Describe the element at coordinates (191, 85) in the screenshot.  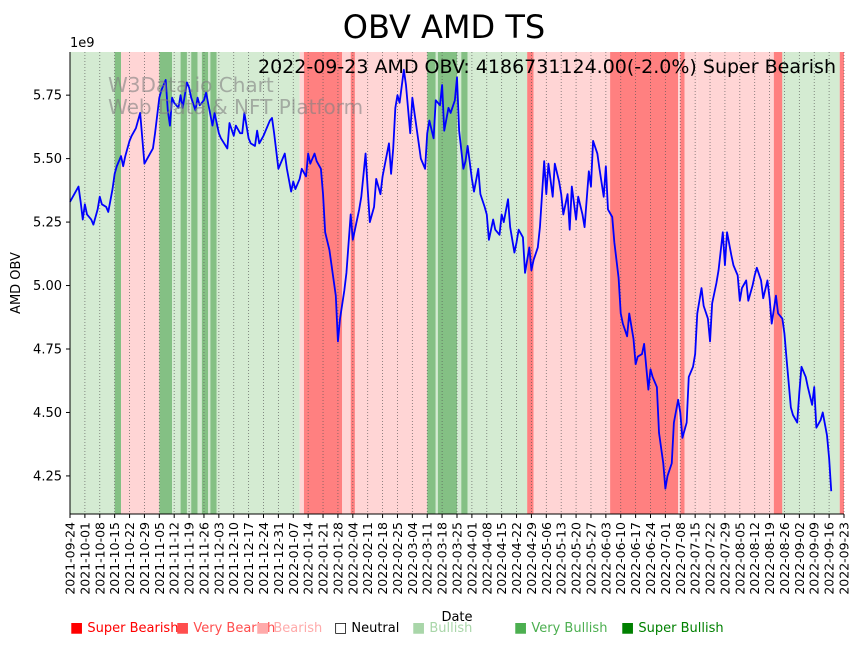
I see `watermark-line-1: W3Data.io Chart` at that location.